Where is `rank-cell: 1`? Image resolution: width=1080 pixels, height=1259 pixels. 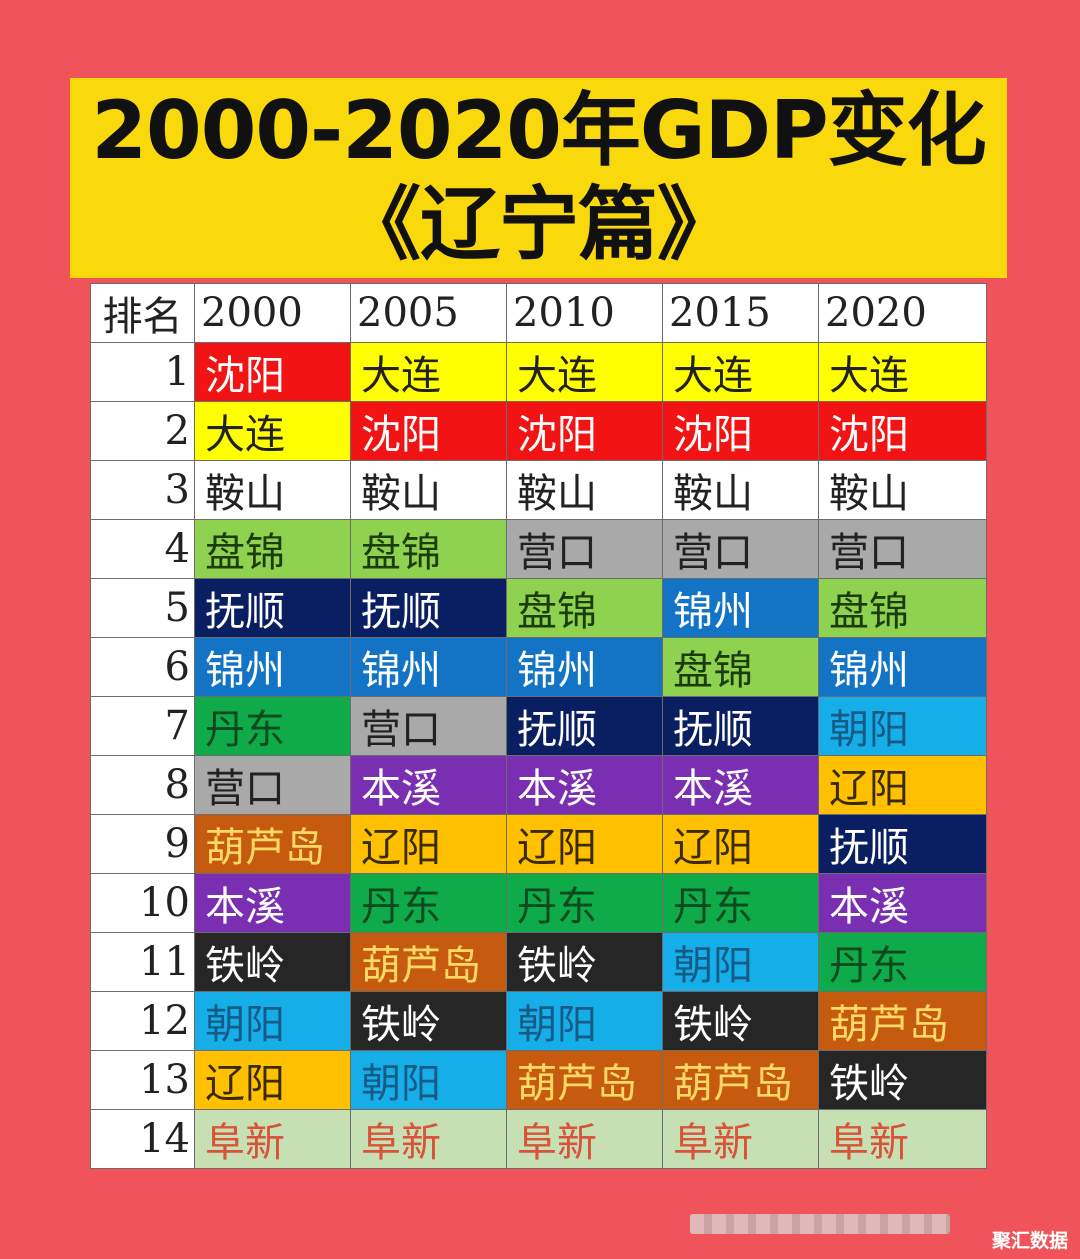
rank-cell: 1 is located at coordinates (142, 372).